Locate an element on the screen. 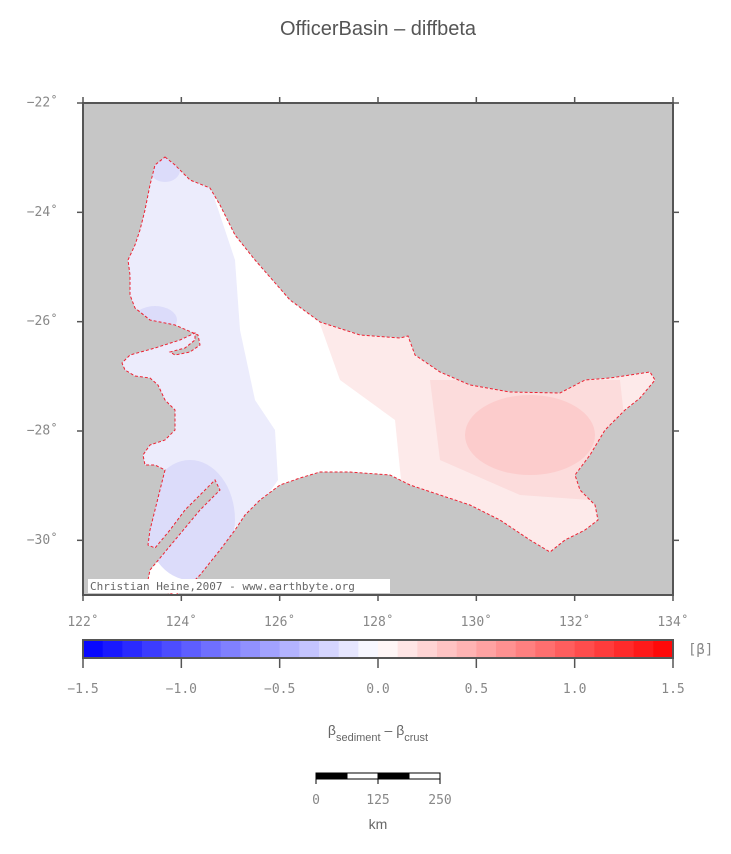 This screenshot has width=731, height=854. colorbar-unit: [β] is located at coordinates (700, 650).